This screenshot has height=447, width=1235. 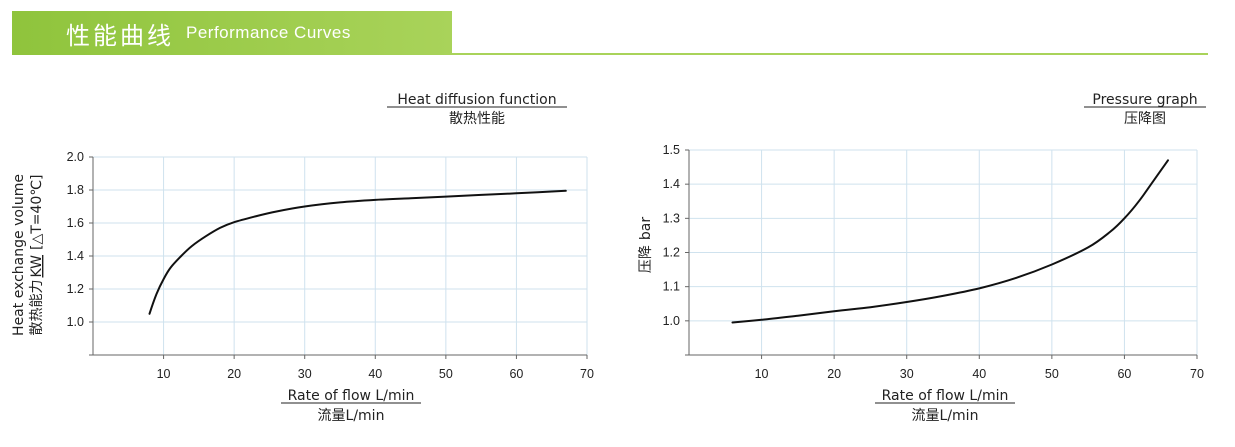 What do you see at coordinates (979, 374) in the screenshot?
I see `pressure-x-tick-label: 40` at bounding box center [979, 374].